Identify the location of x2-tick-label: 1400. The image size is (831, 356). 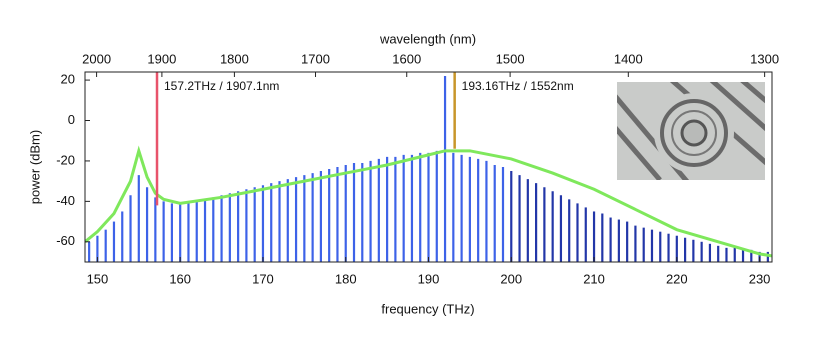
(628, 58).